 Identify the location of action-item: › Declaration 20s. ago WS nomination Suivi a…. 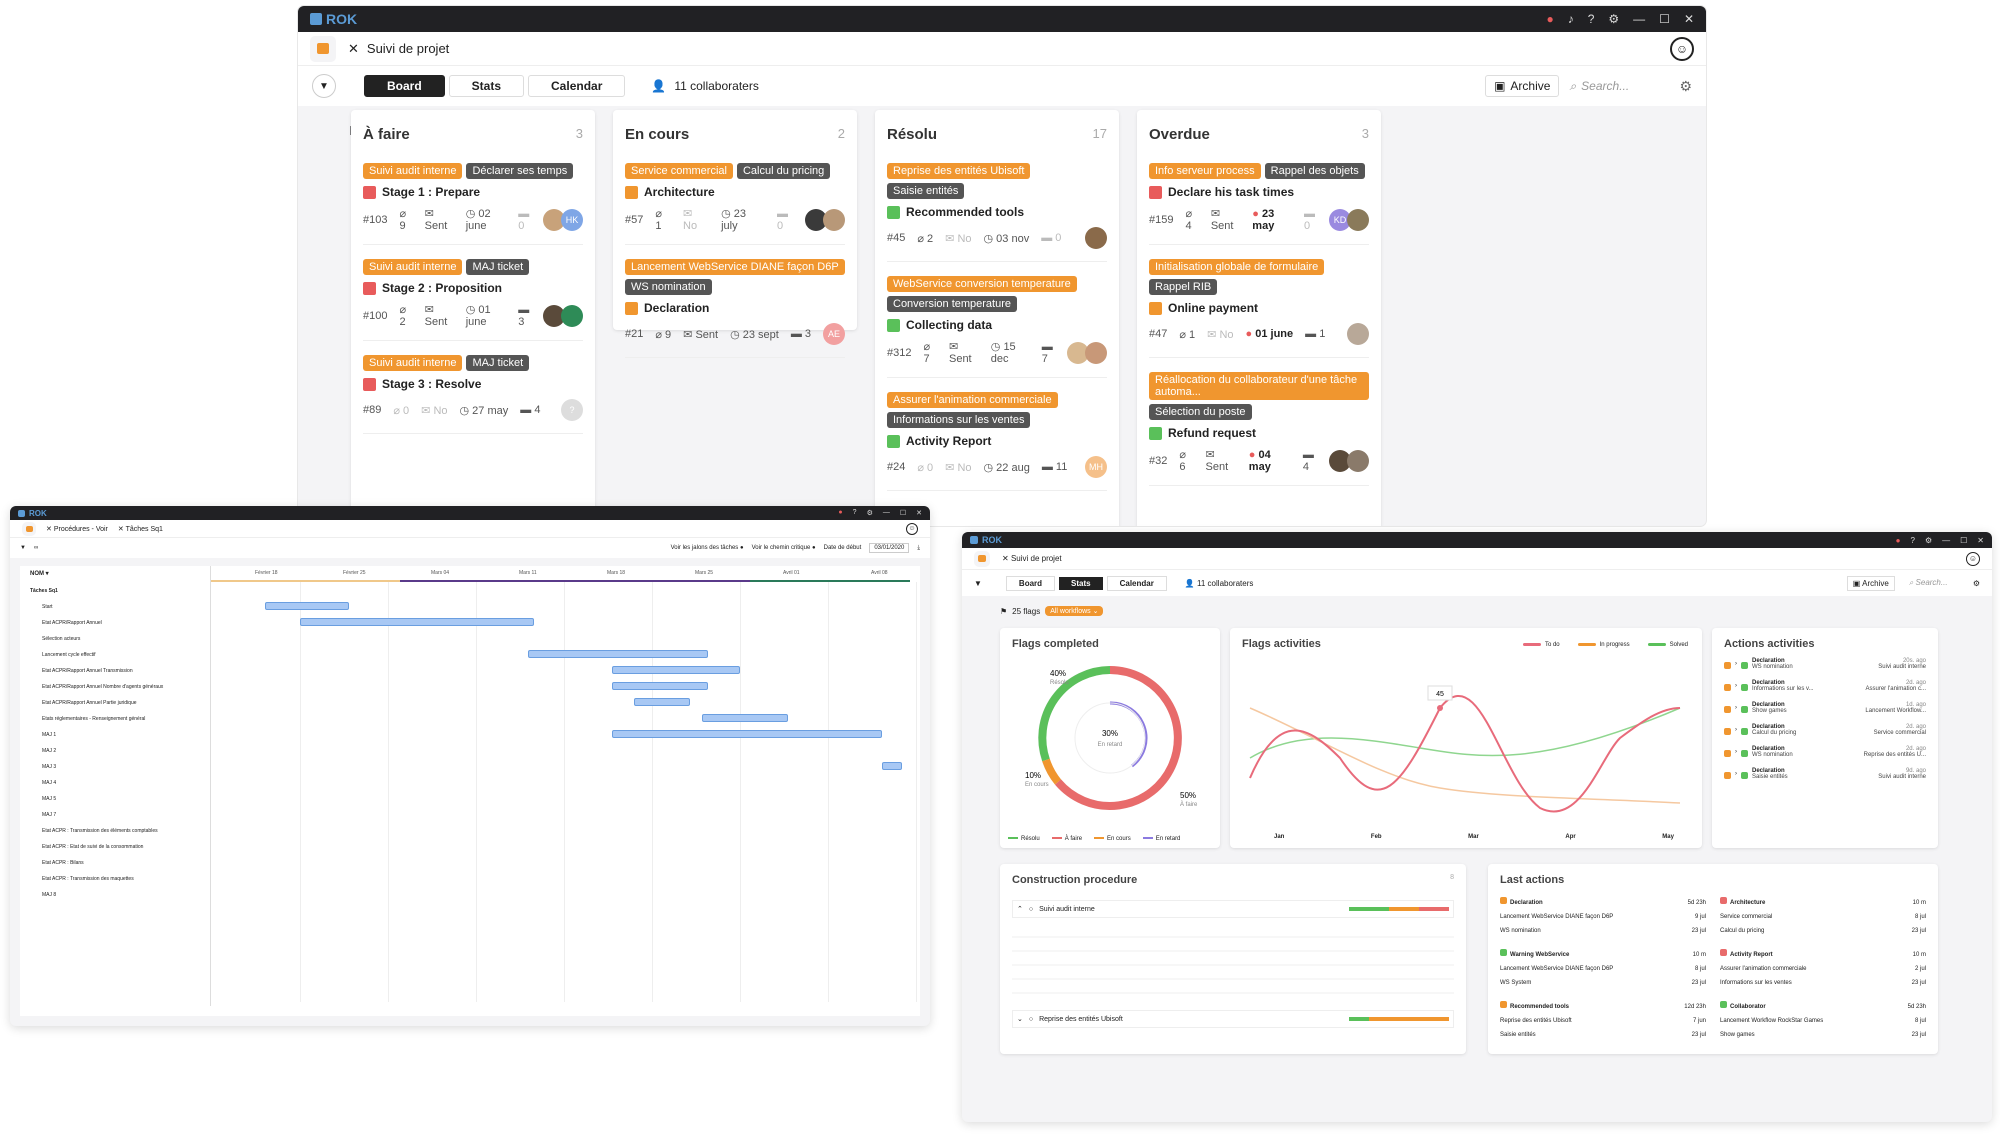
(1825, 664).